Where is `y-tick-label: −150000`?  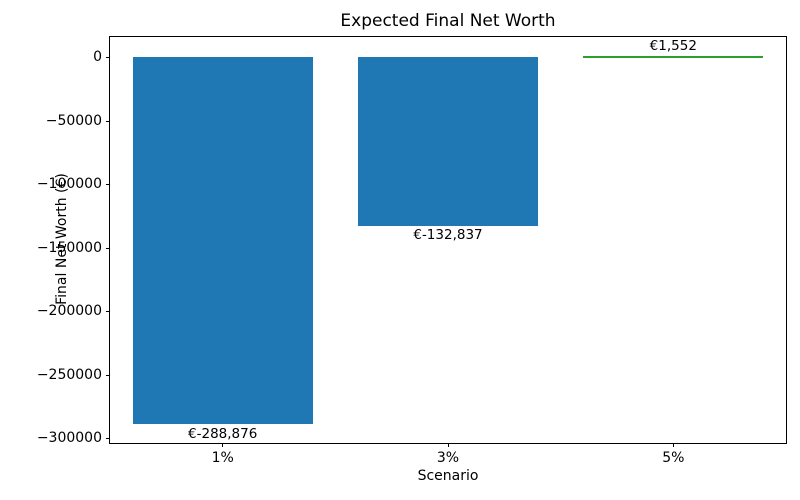
y-tick-label: −150000 is located at coordinates (69, 247).